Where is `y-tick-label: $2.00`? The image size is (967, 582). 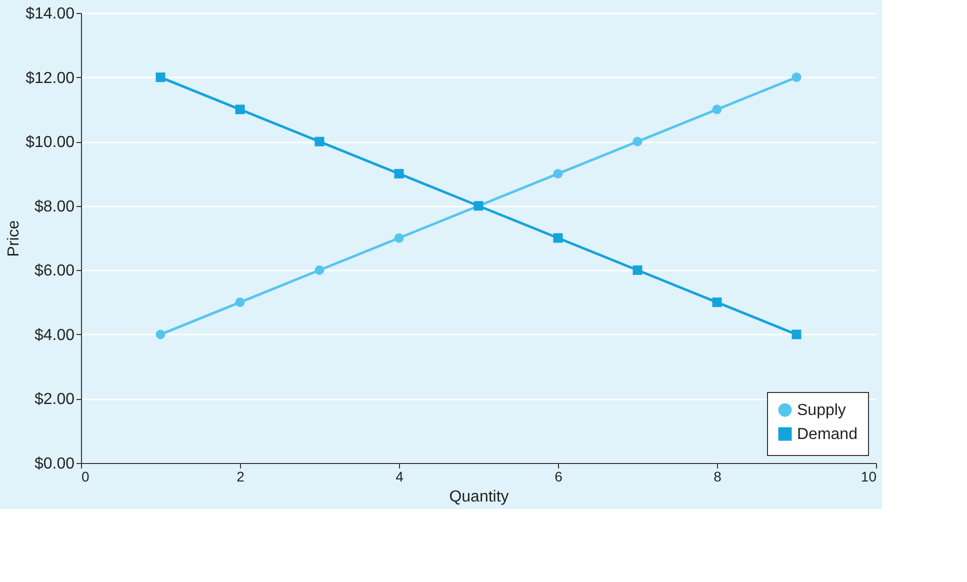 y-tick-label: $2.00 is located at coordinates (54, 399).